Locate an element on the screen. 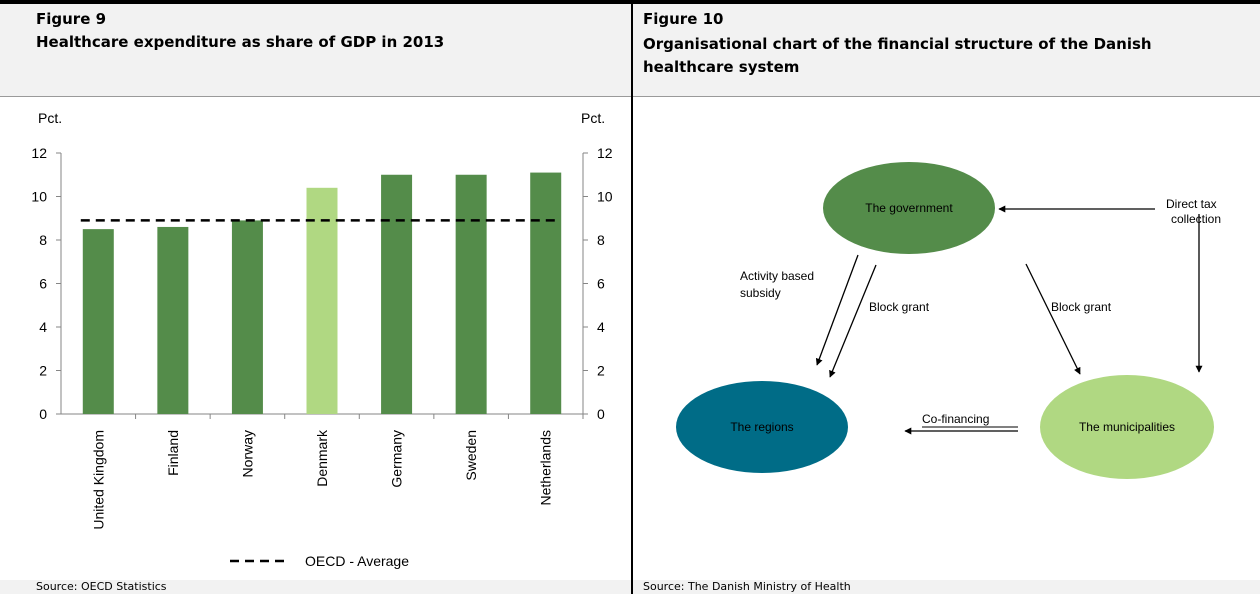  y-tick-label-left: 10 is located at coordinates (39, 197).